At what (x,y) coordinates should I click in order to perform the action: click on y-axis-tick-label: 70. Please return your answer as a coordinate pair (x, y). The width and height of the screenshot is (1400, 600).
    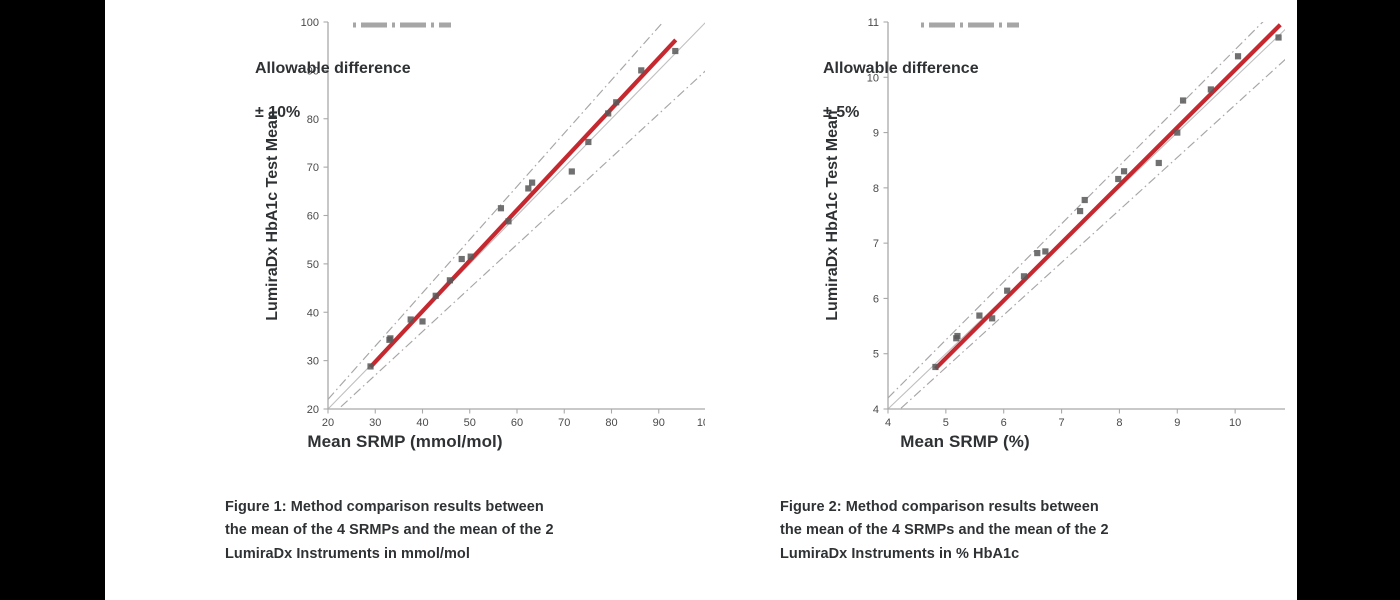
    Looking at the image, I should click on (313, 168).